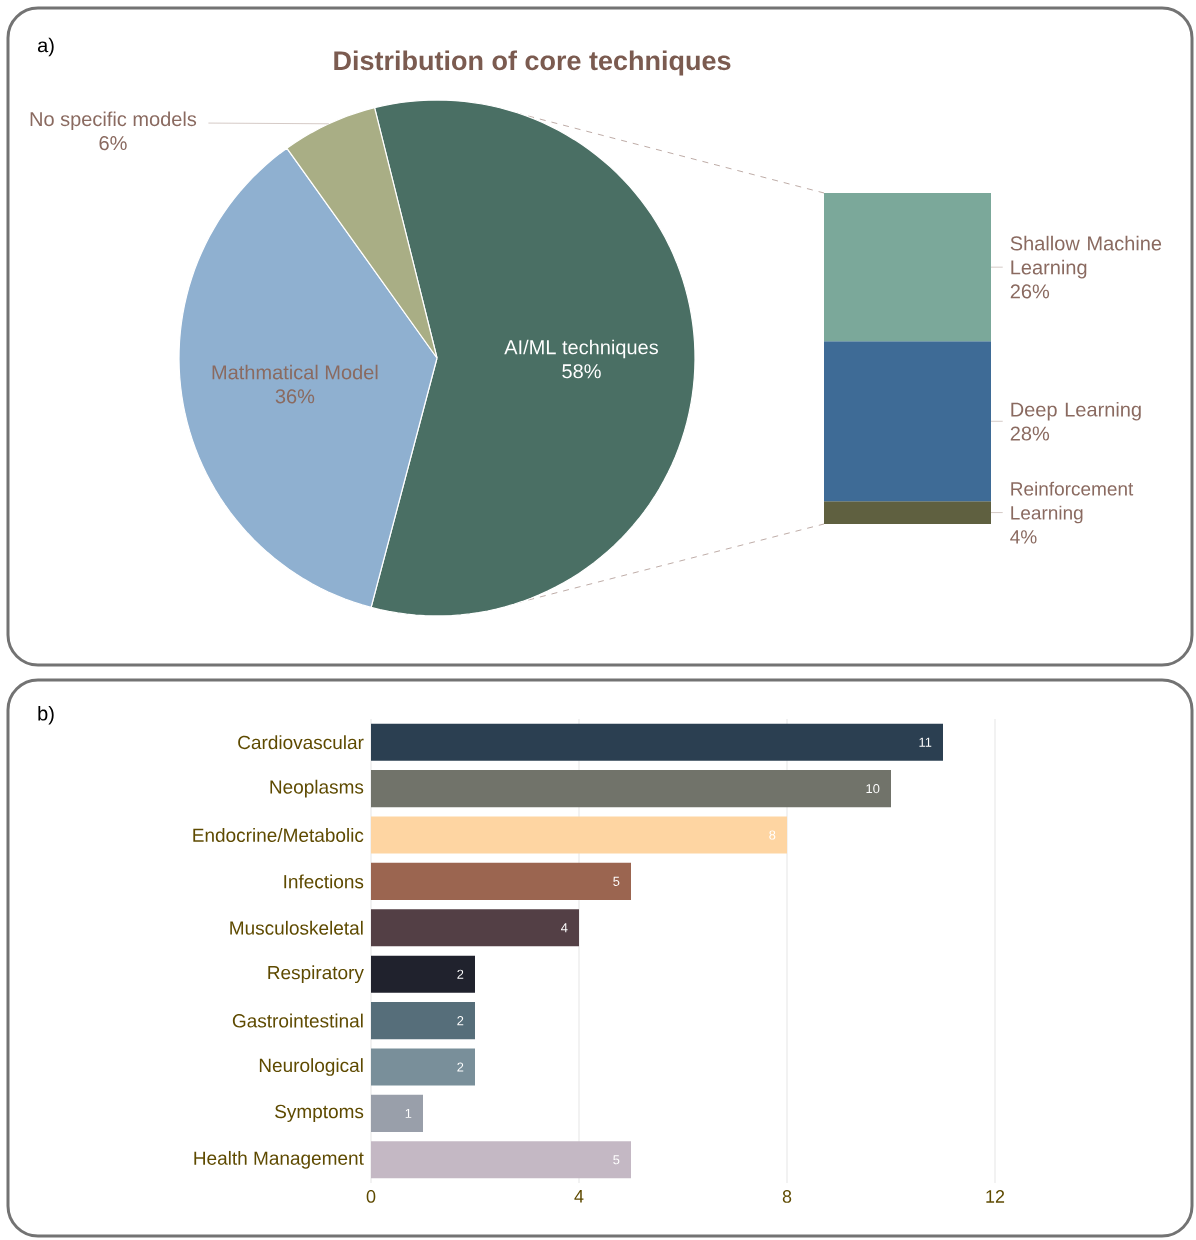  What do you see at coordinates (581, 349) in the screenshot?
I see `slice-label: AI/ML techniques` at bounding box center [581, 349].